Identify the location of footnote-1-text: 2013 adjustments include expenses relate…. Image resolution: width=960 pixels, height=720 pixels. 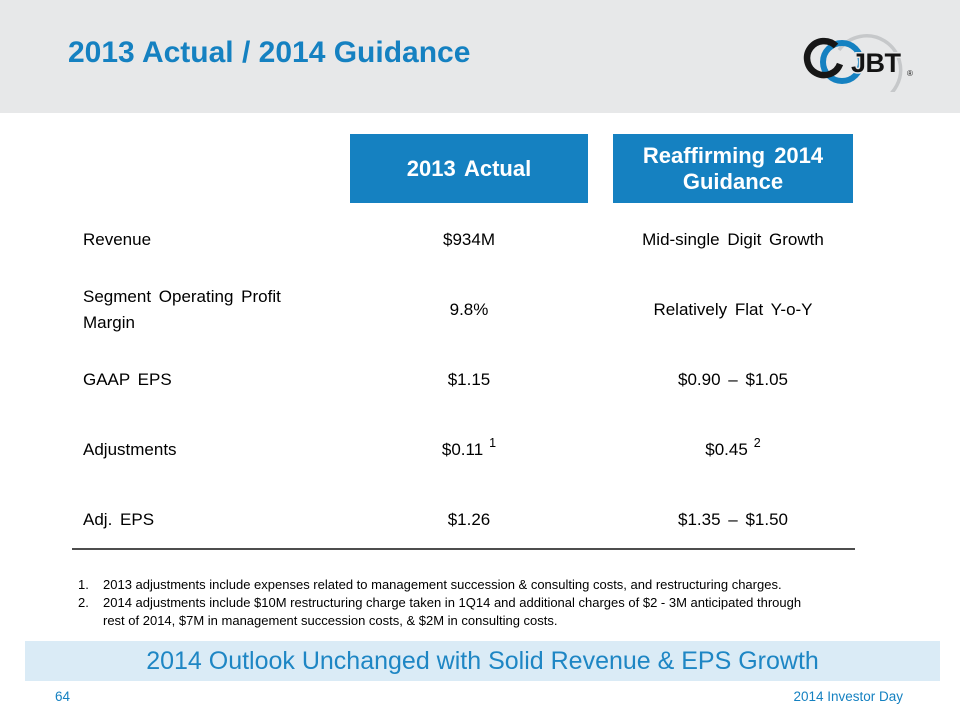
(442, 584).